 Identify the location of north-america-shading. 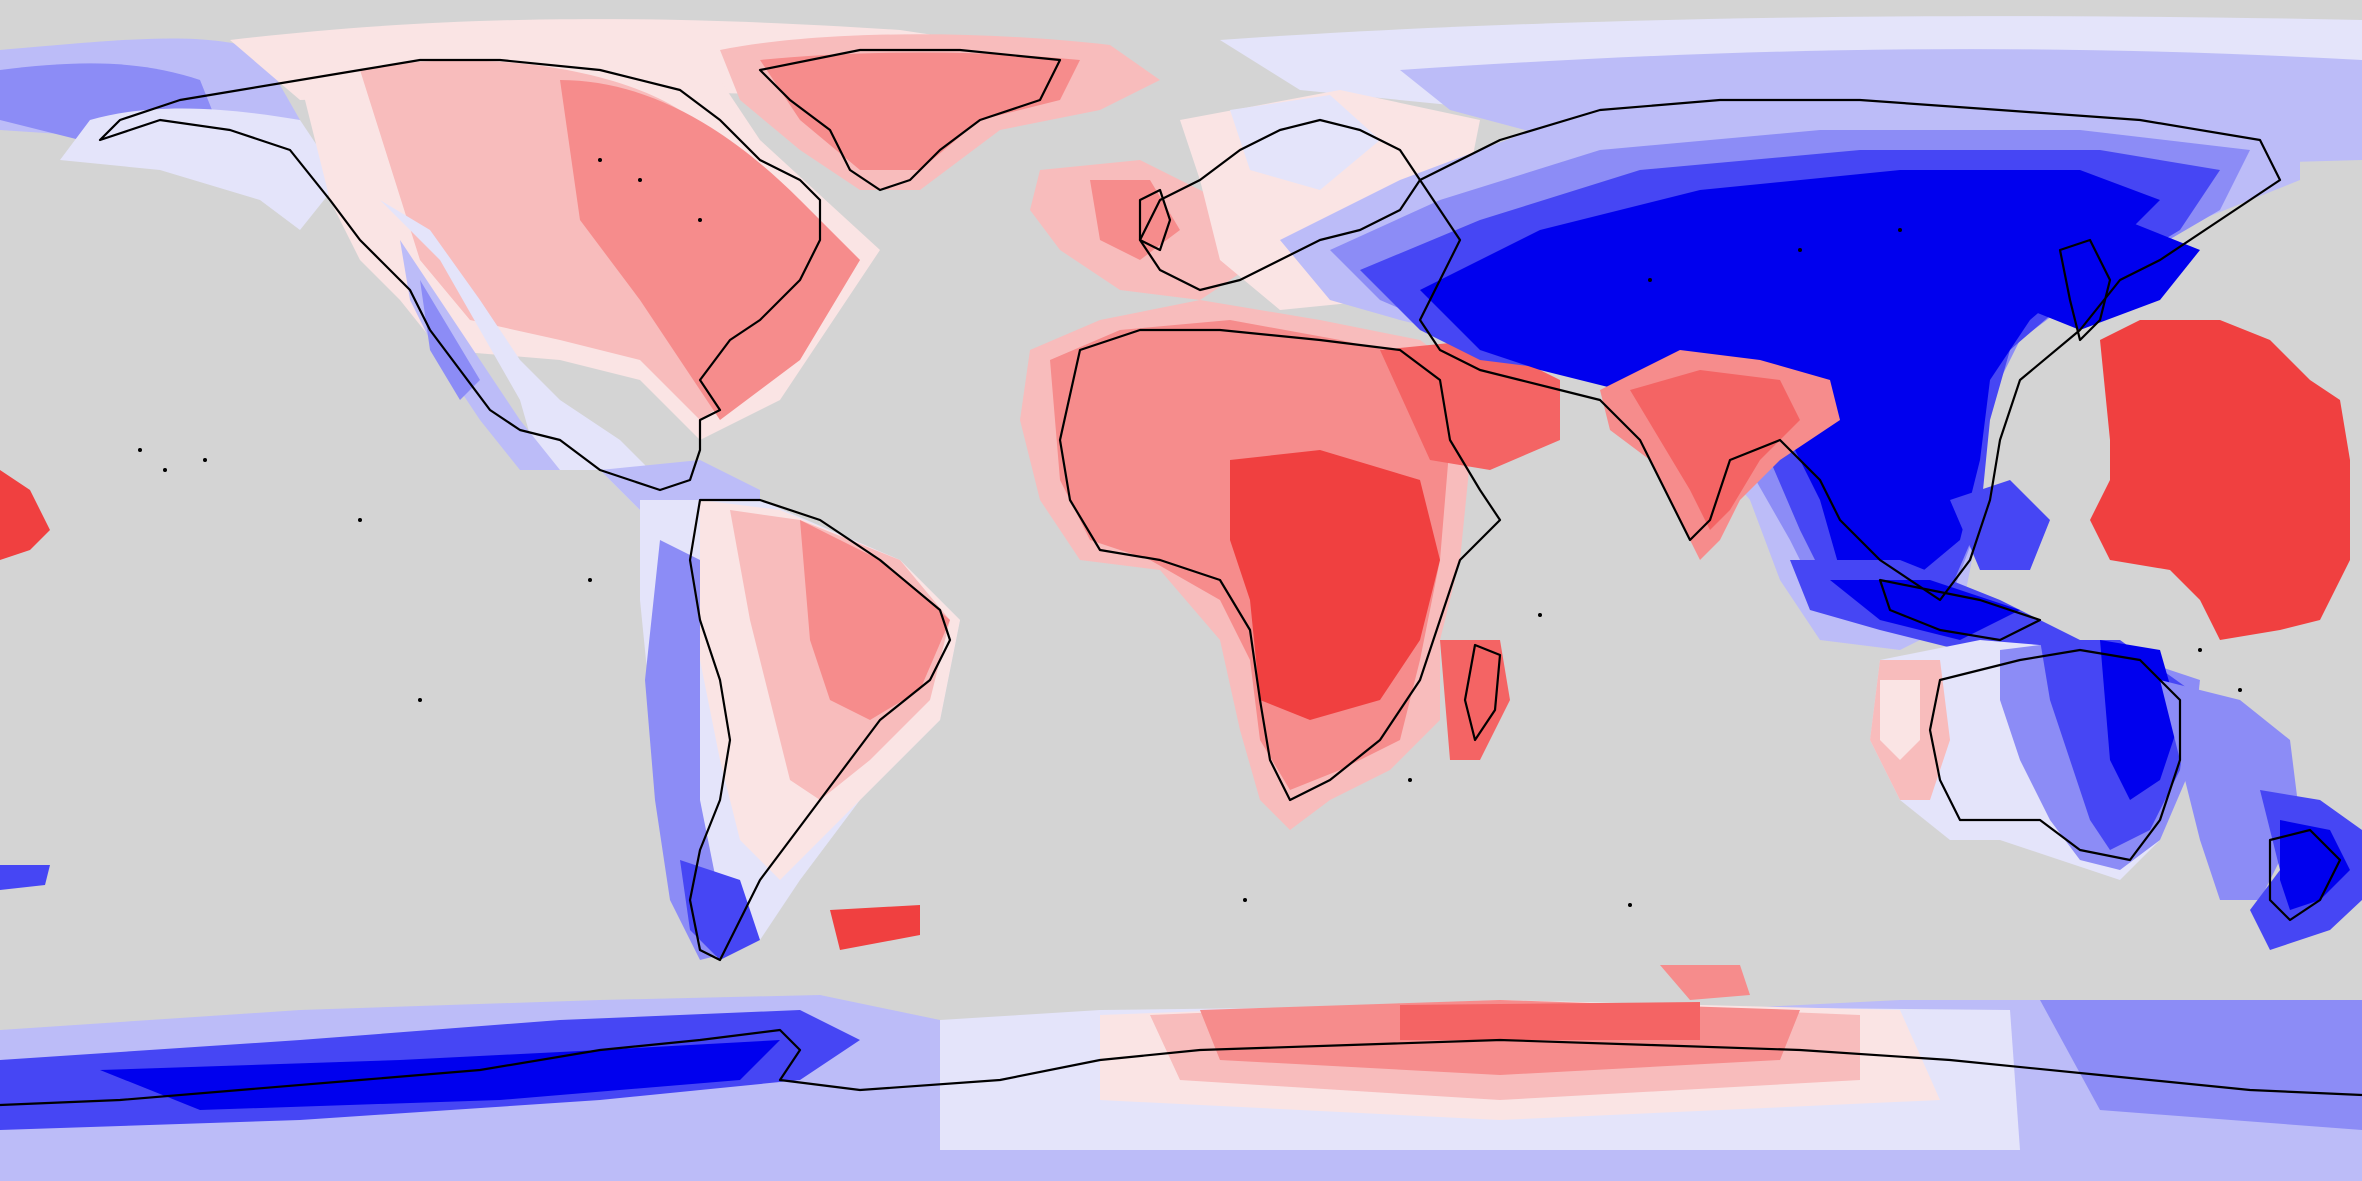
(470, 285).